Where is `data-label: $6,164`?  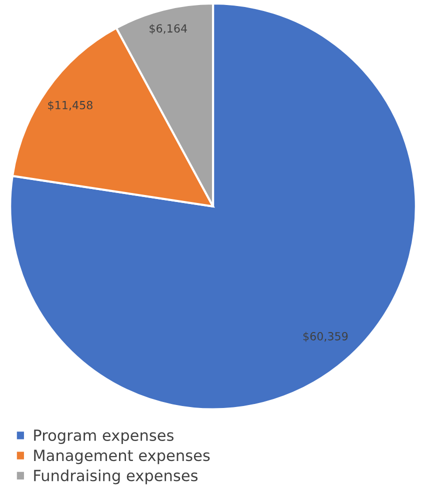
data-label: $6,164 is located at coordinates (168, 29).